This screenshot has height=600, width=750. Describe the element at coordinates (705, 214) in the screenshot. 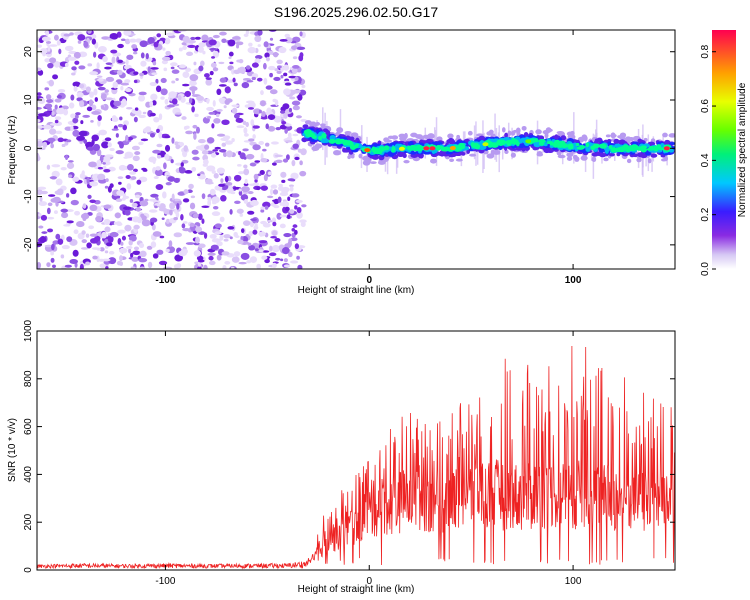

I see `colorbar-tick-label: 0.2` at that location.